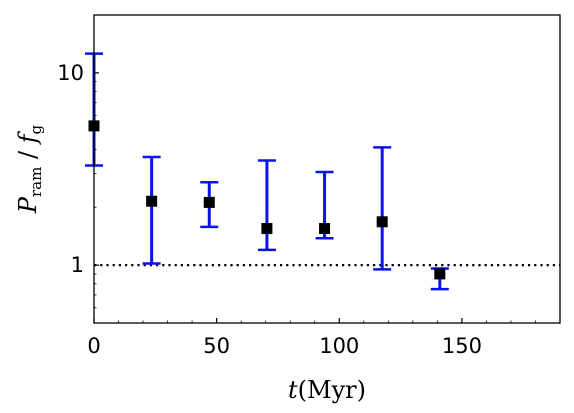 The width and height of the screenshot is (574, 413). Describe the element at coordinates (70, 73) in the screenshot. I see `y-tick-label: 10` at that location.